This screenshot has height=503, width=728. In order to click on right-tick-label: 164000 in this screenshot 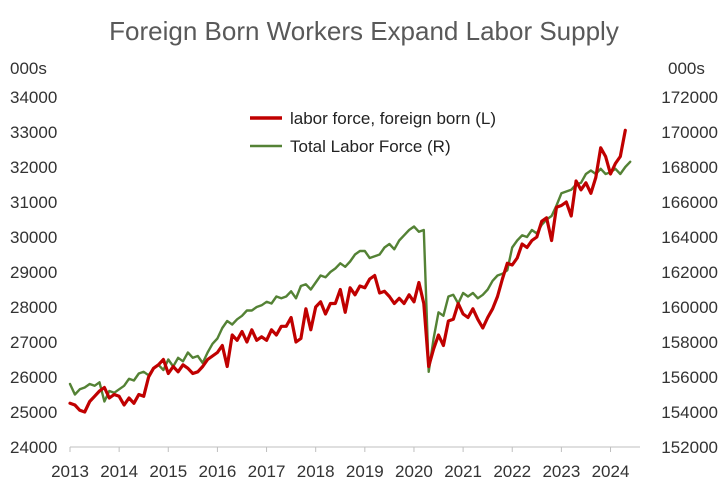, I will do `click(689, 237)`.